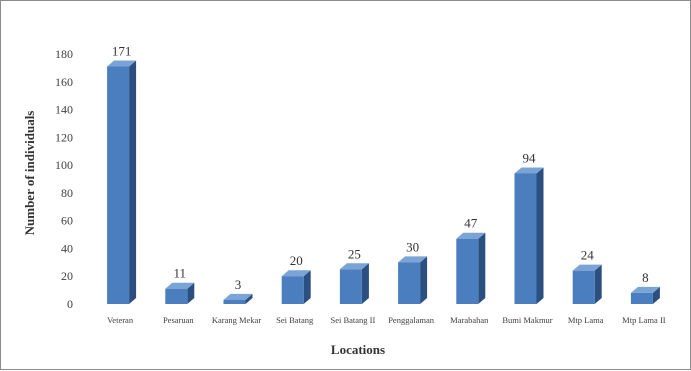  I want to click on bar-pesaruan, so click(180, 293).